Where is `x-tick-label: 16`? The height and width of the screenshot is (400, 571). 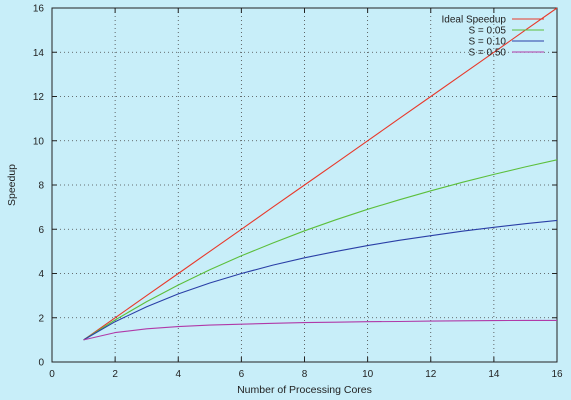 x-tick-label: 16 is located at coordinates (557, 374).